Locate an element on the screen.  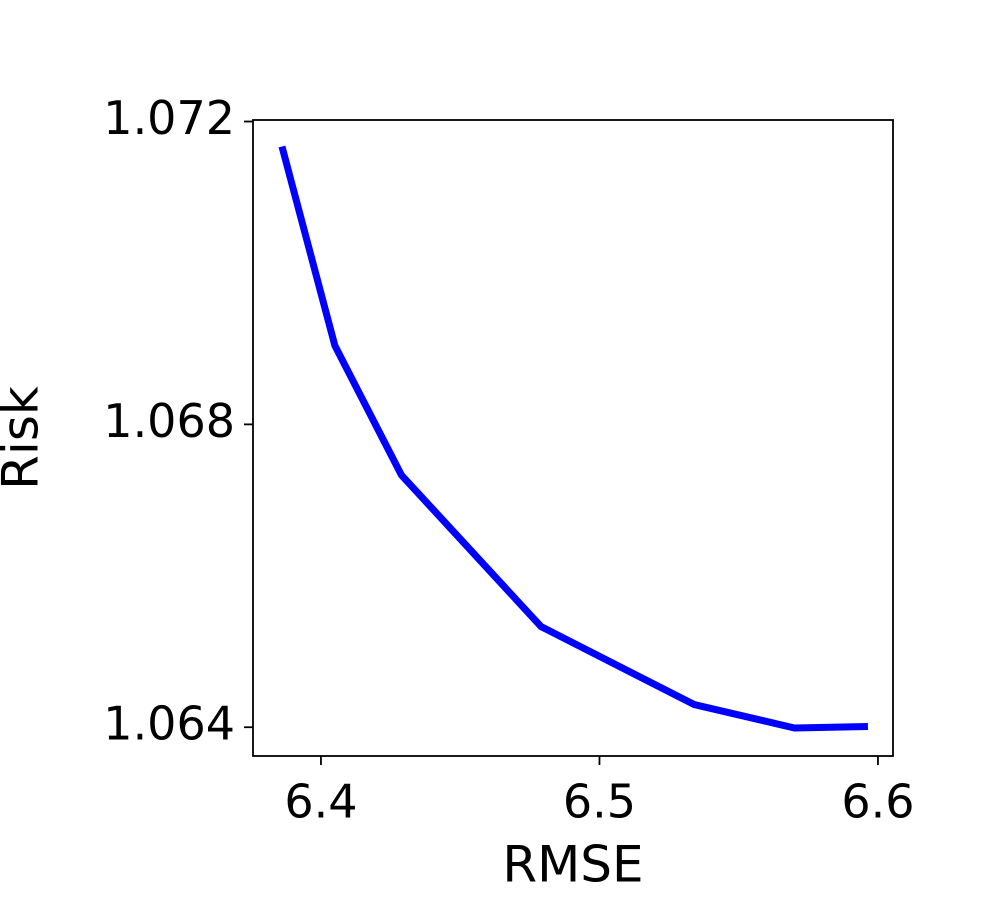
y-axis-label: Risk is located at coordinates (25, 438).